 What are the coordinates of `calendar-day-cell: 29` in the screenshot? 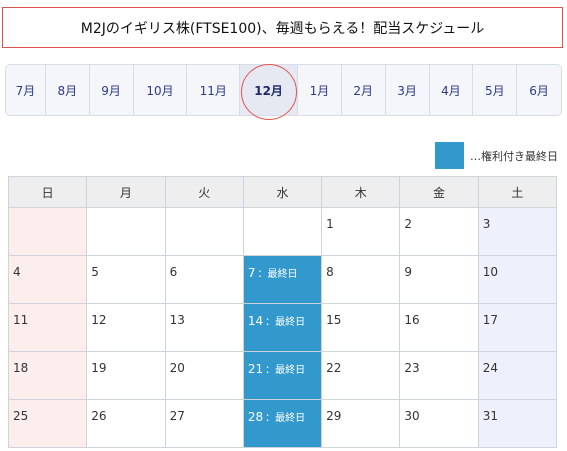 It's located at (361, 423).